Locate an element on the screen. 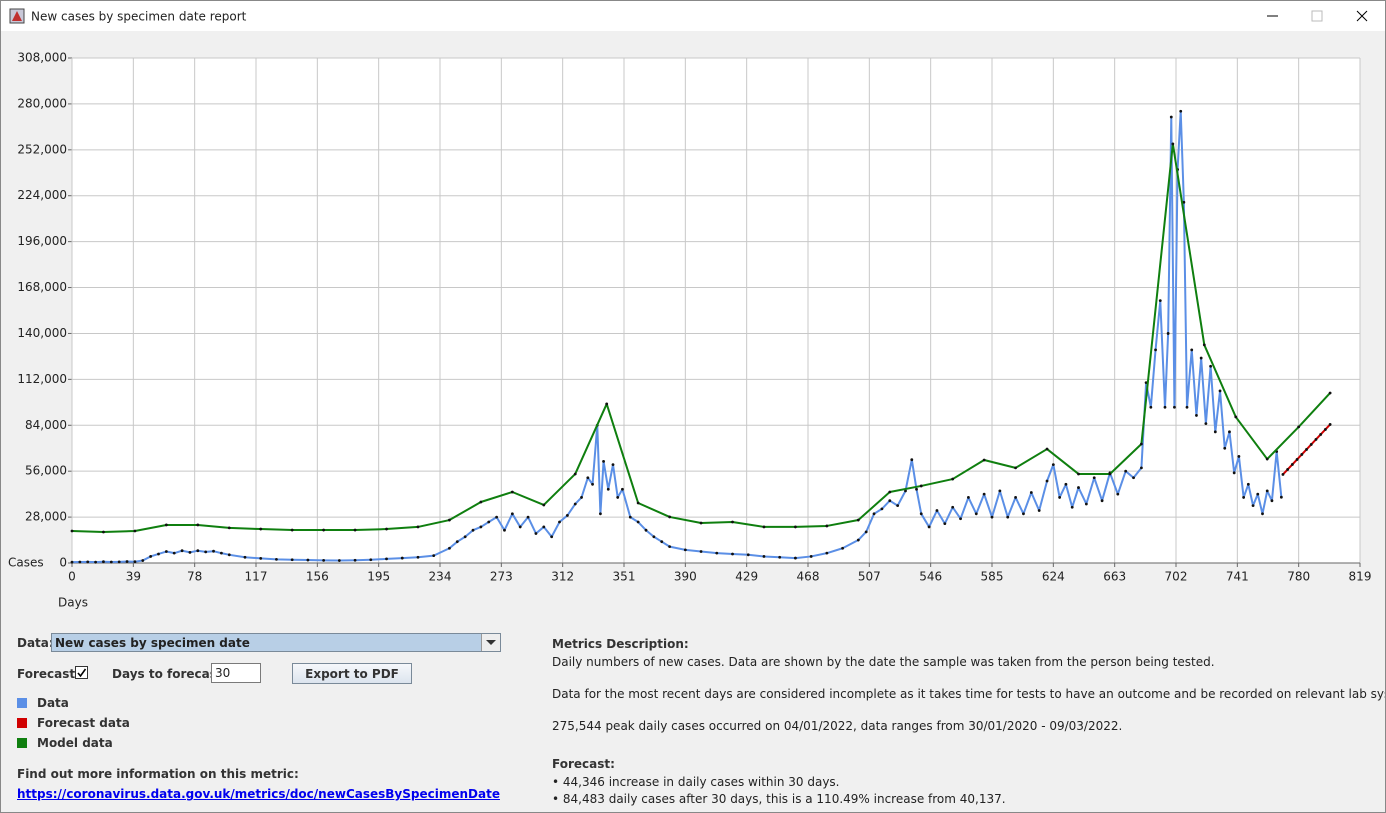 The width and height of the screenshot is (1386, 813). x-tick-label: 312 is located at coordinates (562, 577).